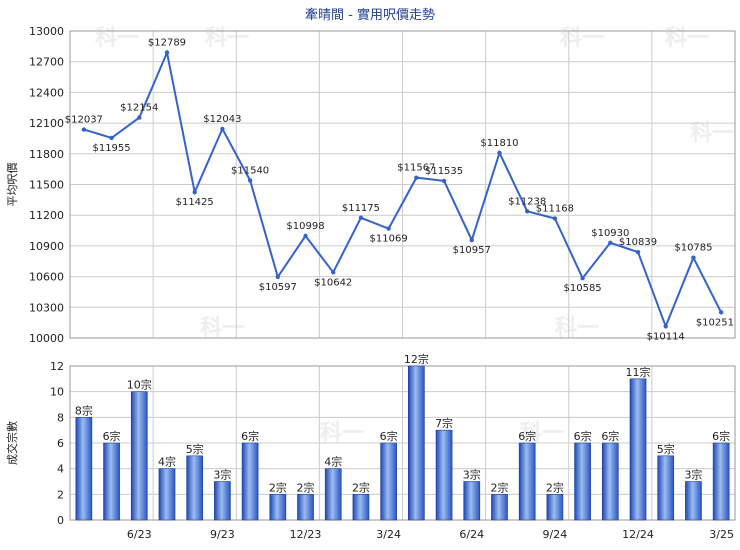  I want to click on price-y-tick: 12100, so click(46, 123).